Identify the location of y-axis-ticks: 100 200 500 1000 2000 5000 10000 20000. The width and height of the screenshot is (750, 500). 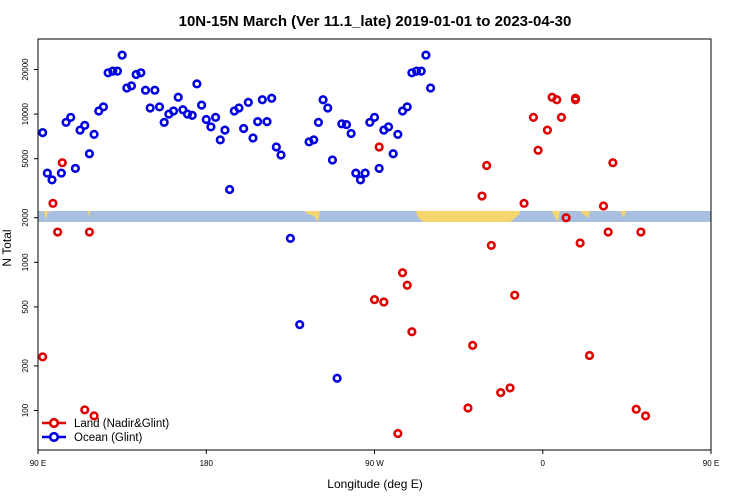
(29, 237).